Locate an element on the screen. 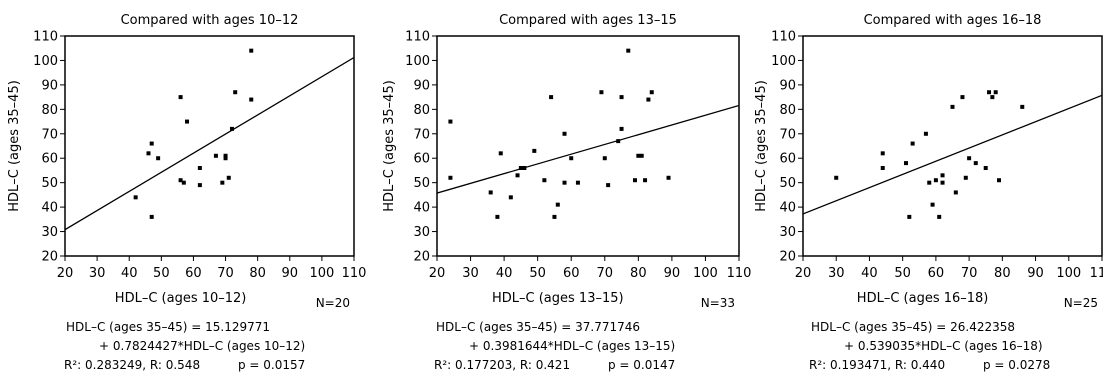 This screenshot has width=1103, height=376. sample-size-label: N=33 is located at coordinates (718, 303).